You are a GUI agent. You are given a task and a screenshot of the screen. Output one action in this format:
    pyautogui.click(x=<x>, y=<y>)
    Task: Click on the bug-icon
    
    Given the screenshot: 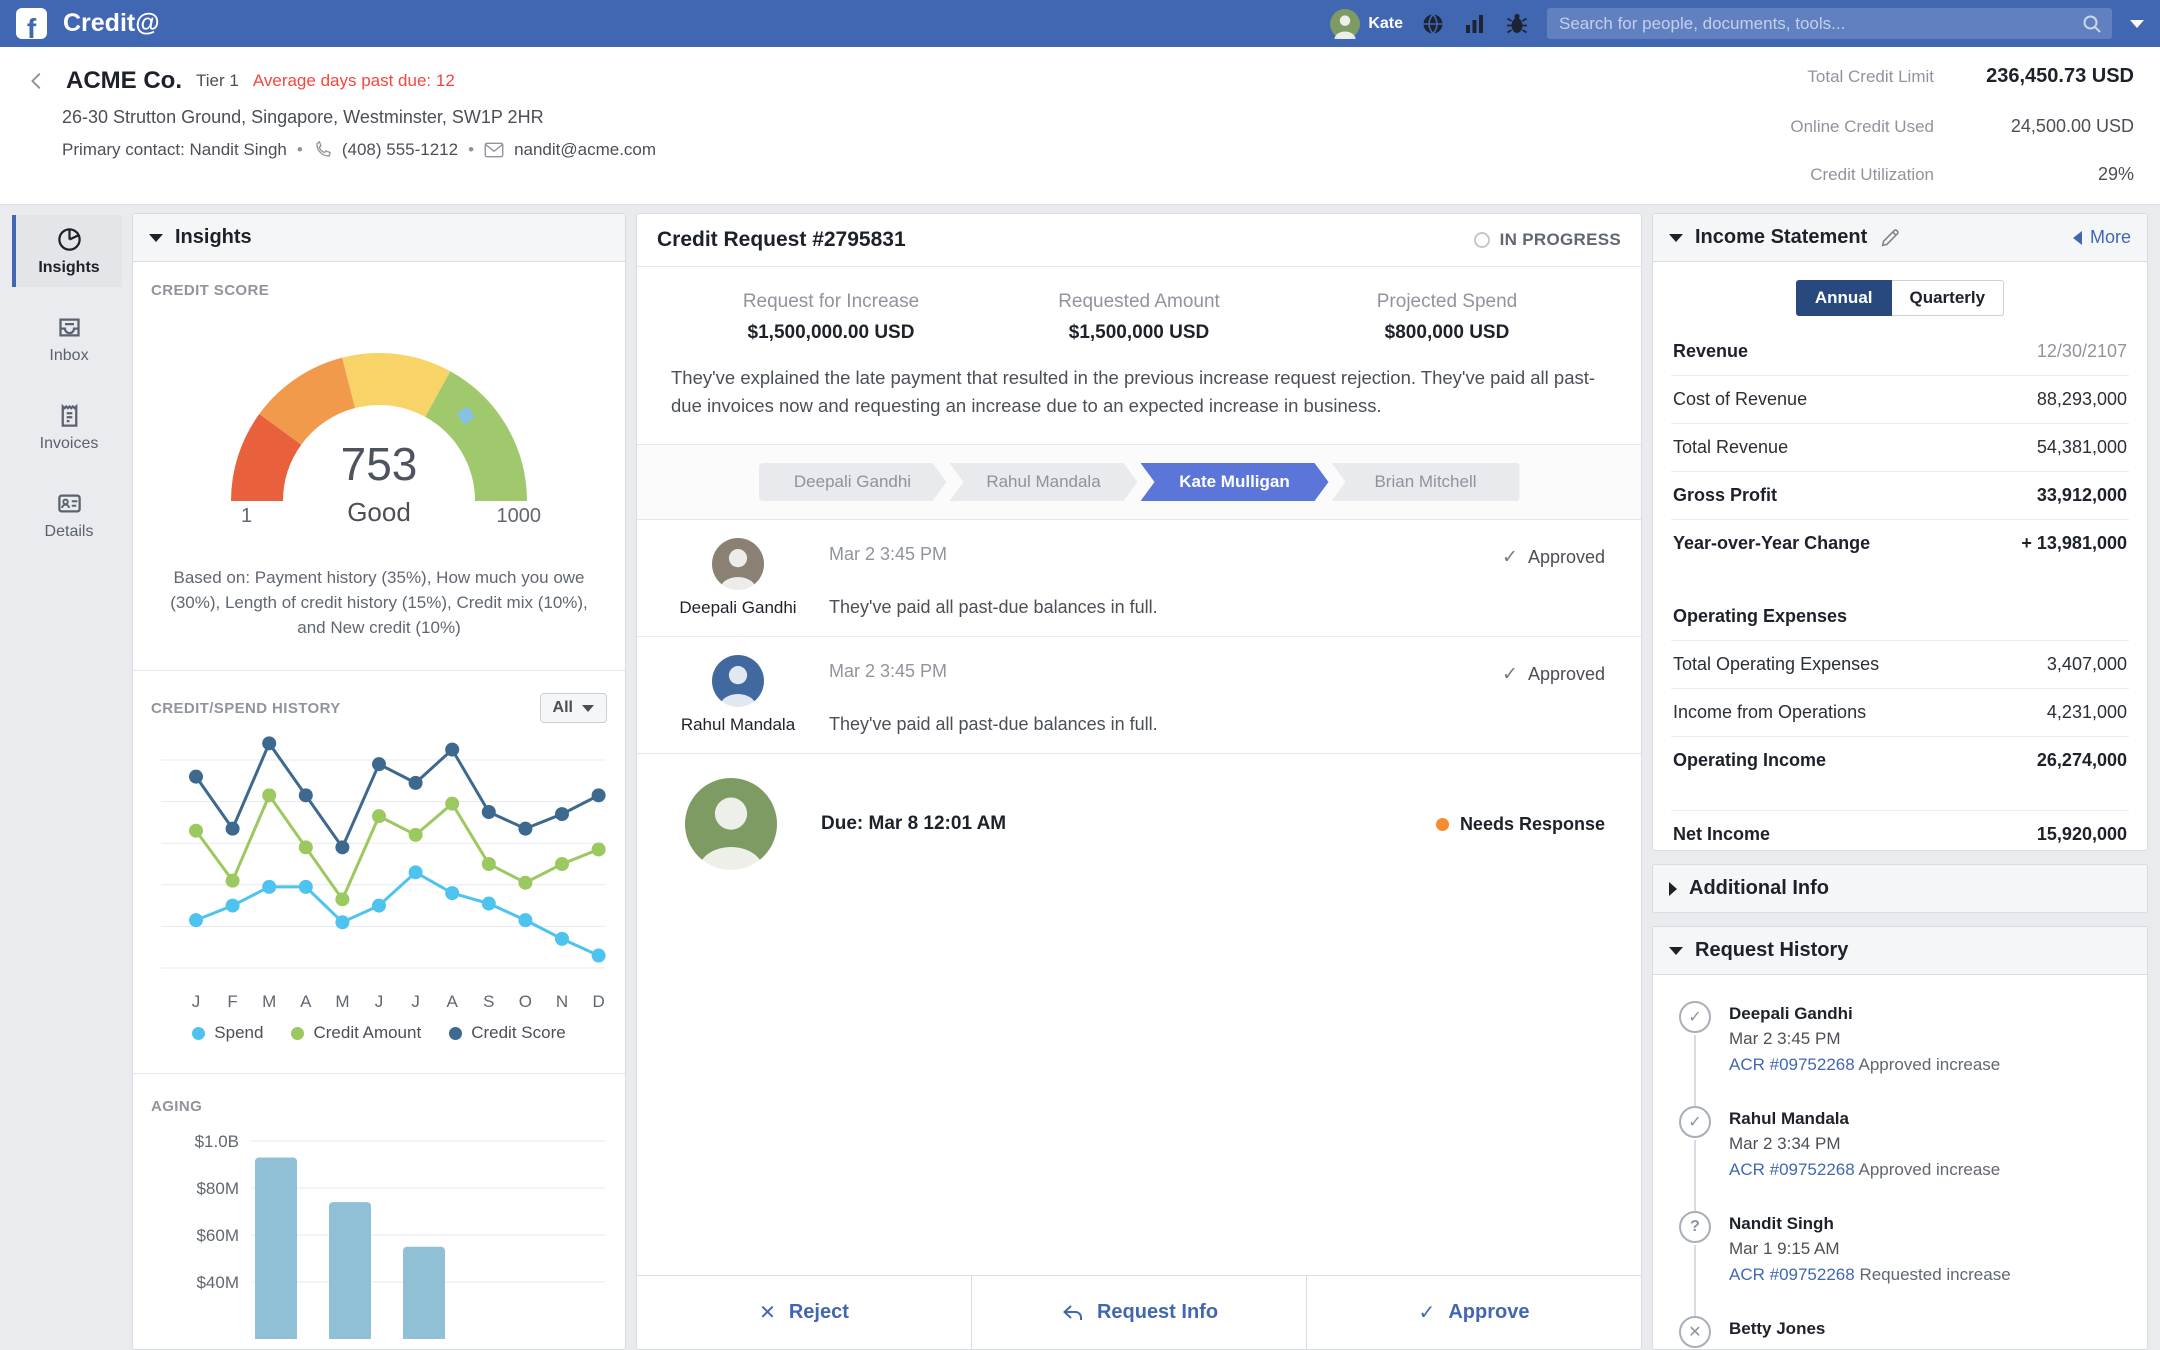 What is the action you would take?
    pyautogui.click(x=1517, y=24)
    